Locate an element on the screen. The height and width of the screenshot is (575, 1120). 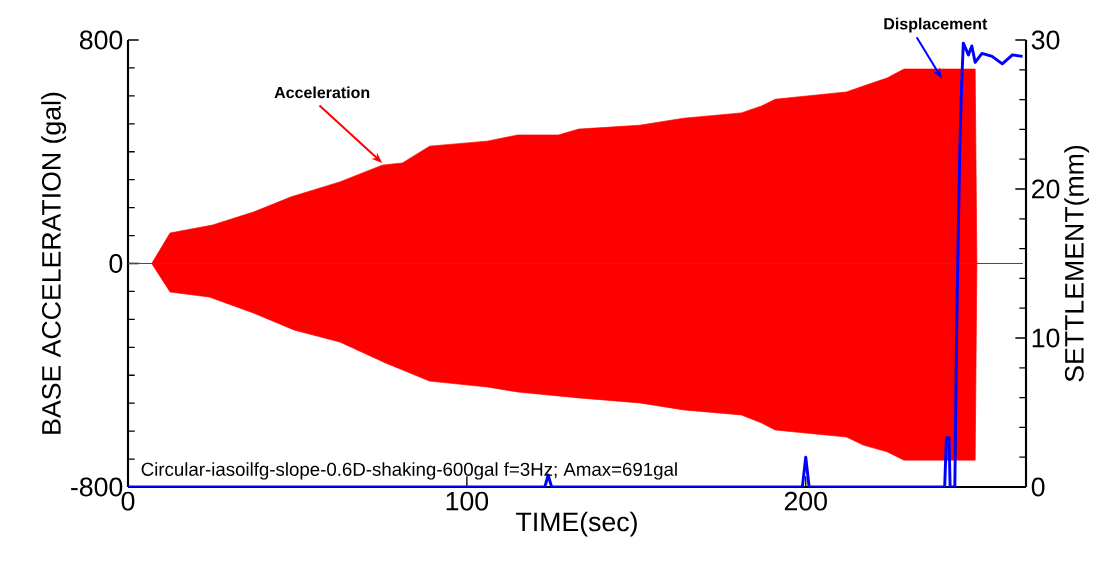
y2-tick-label: 30 is located at coordinates (1045, 40).